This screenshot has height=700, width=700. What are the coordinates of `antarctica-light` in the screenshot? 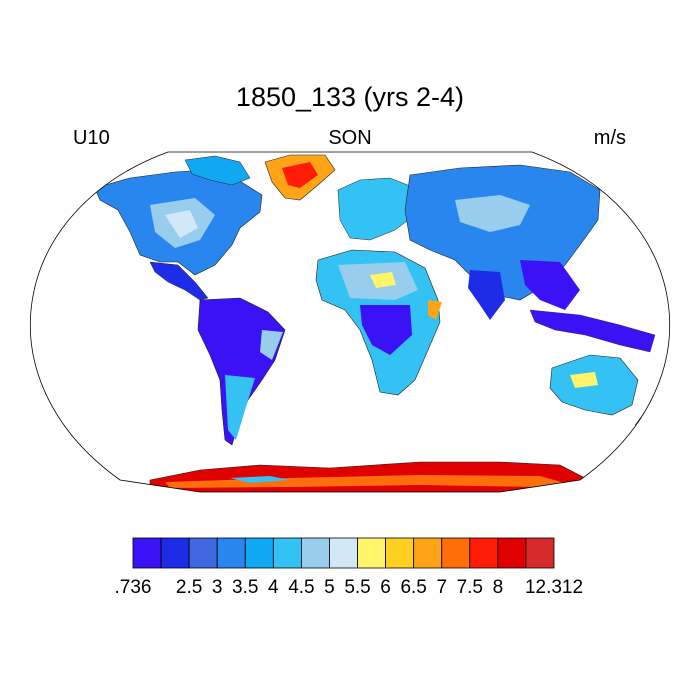 It's located at (260, 479).